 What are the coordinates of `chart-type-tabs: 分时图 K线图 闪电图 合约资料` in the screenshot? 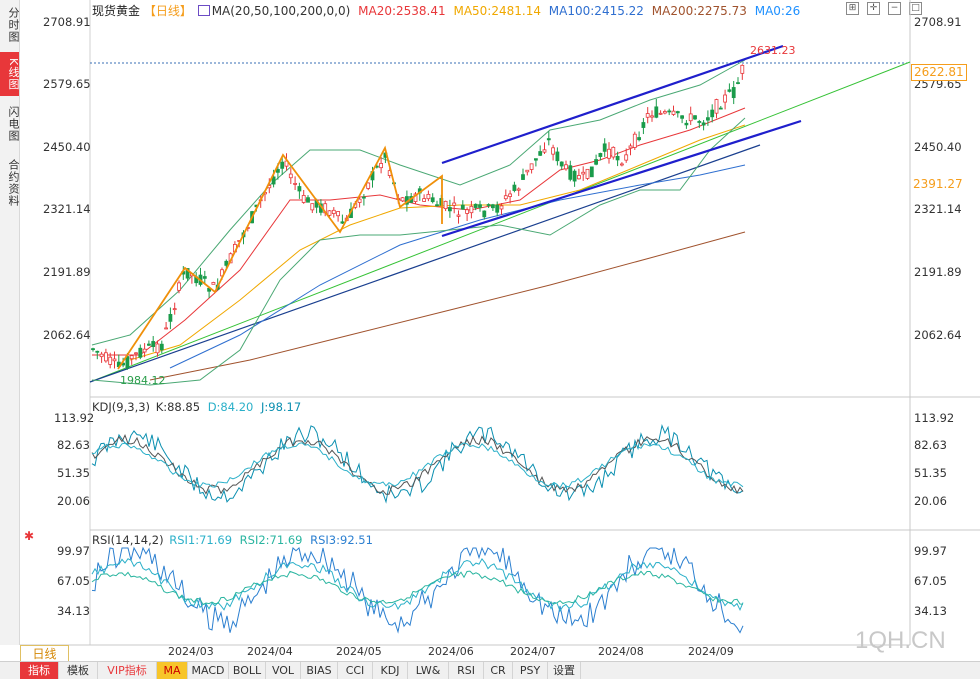 It's located at (10, 322).